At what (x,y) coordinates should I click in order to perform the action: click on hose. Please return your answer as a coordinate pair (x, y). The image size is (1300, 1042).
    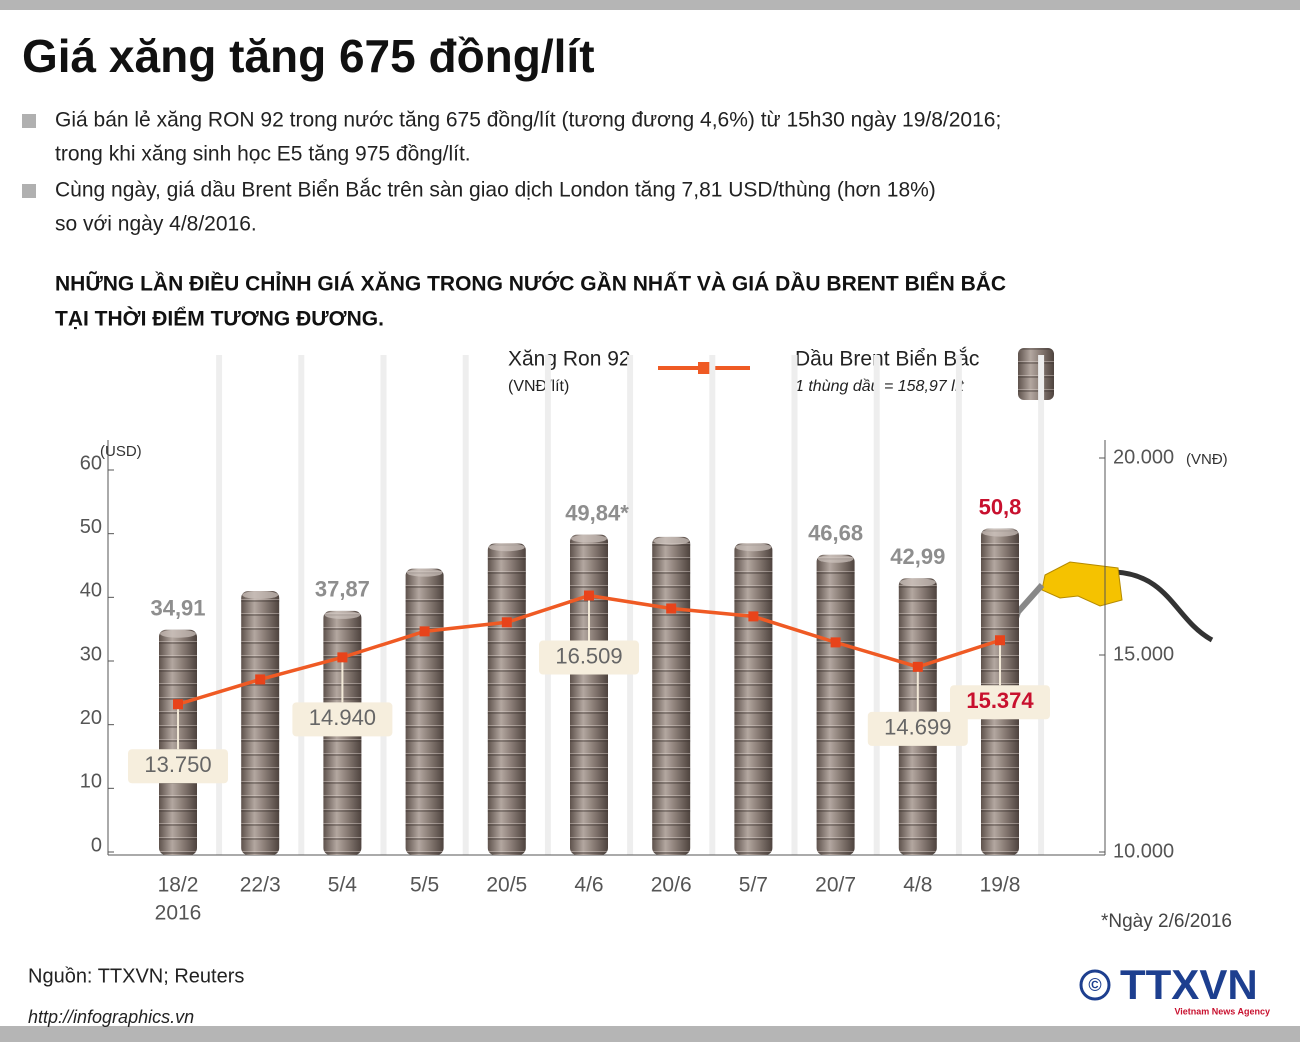
    Looking at the image, I should click on (1164, 606).